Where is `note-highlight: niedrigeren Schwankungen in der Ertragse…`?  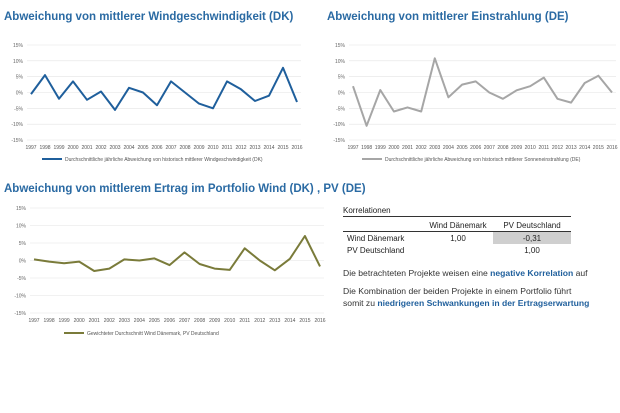
note-highlight: niedrigeren Schwankungen in der Ertragse… is located at coordinates (483, 303).